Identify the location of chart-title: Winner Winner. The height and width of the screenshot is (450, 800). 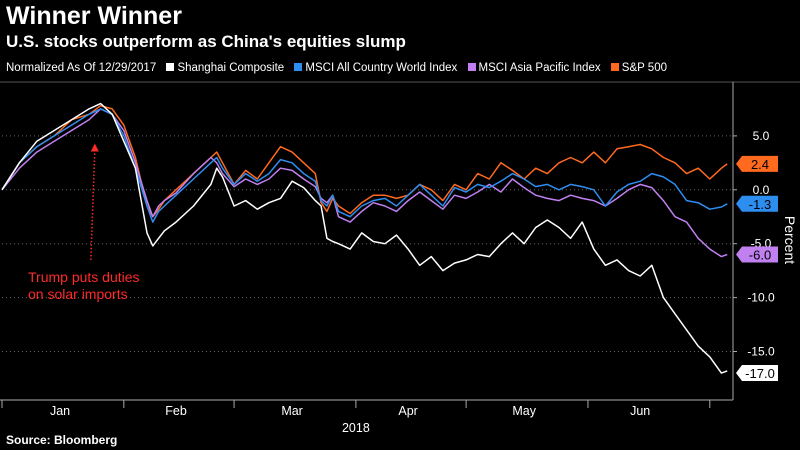
(94, 16).